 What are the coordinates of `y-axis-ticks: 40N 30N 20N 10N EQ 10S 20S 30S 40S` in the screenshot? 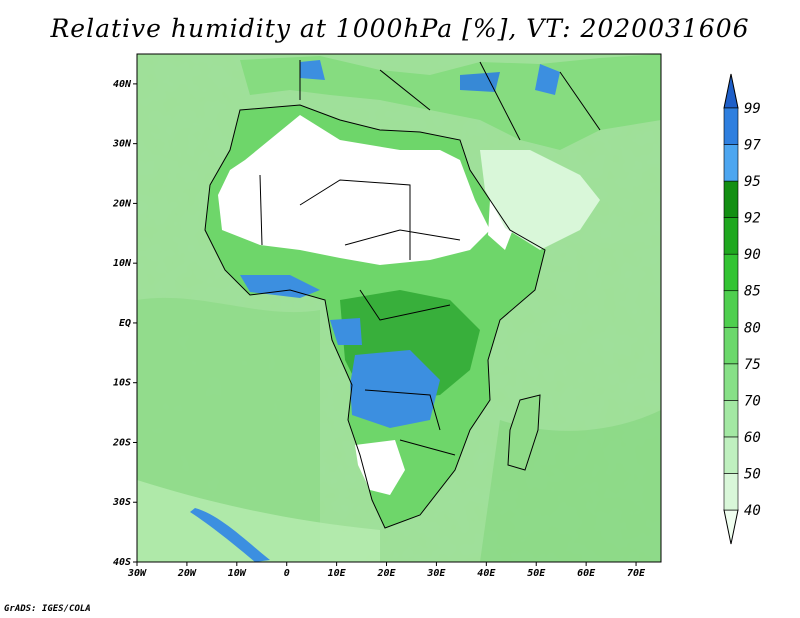 It's located at (124, 323).